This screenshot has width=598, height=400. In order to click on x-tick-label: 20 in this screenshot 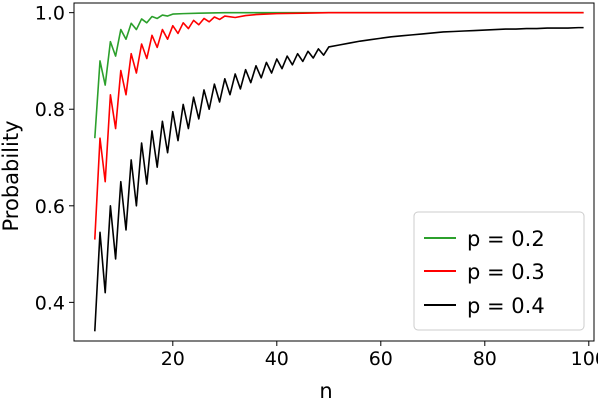, I will do `click(173, 359)`.